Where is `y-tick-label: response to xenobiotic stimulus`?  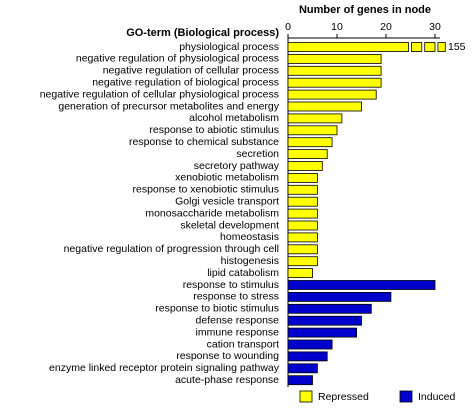
y-tick-label: response to xenobiotic stimulus is located at coordinates (206, 190).